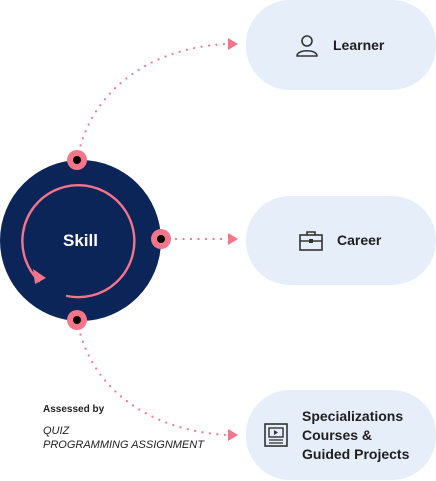  I want to click on assessment-item: QUIZ, so click(56, 431).